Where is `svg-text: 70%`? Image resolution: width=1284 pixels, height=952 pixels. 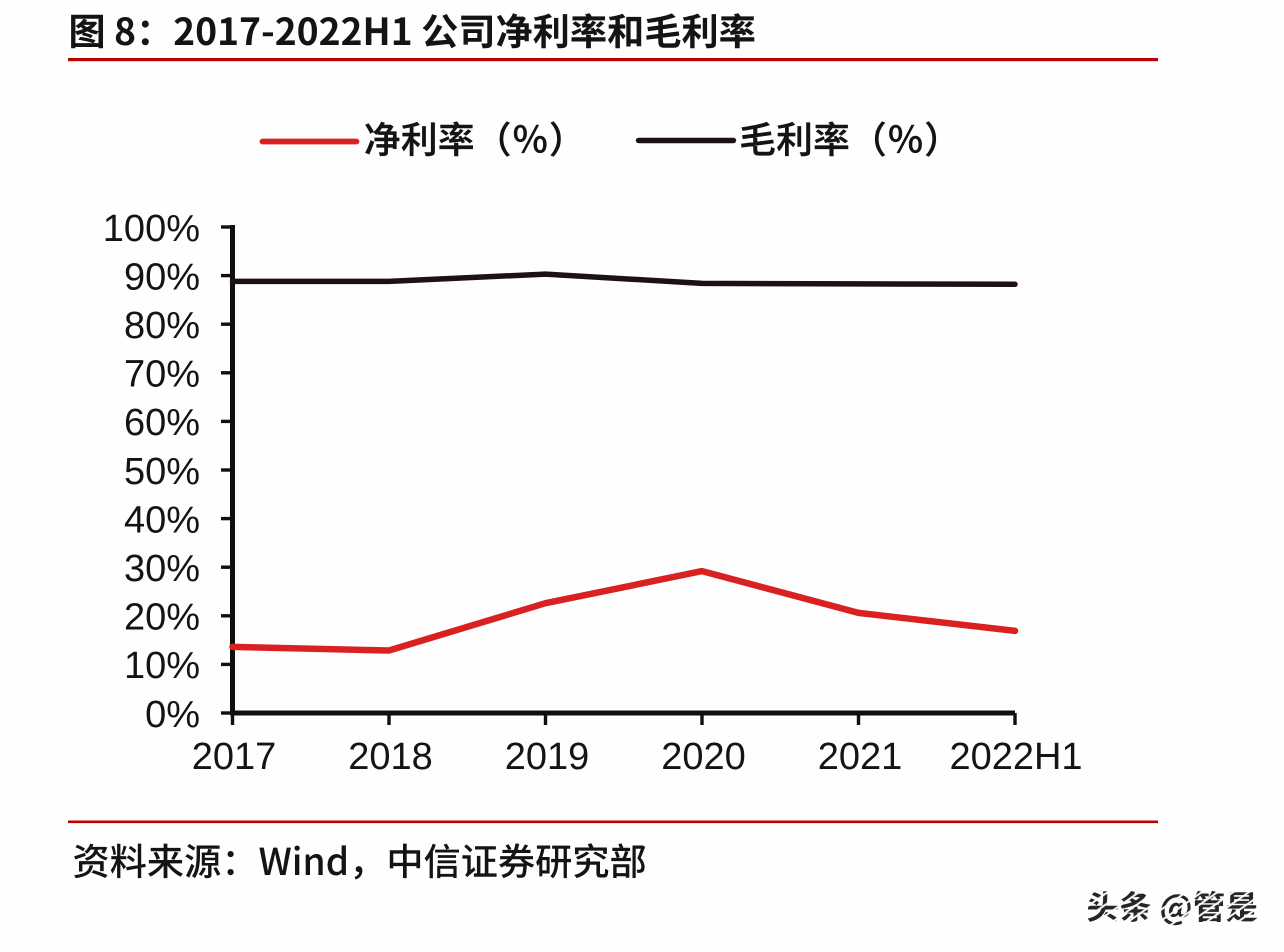 svg-text: 70% is located at coordinates (162, 375).